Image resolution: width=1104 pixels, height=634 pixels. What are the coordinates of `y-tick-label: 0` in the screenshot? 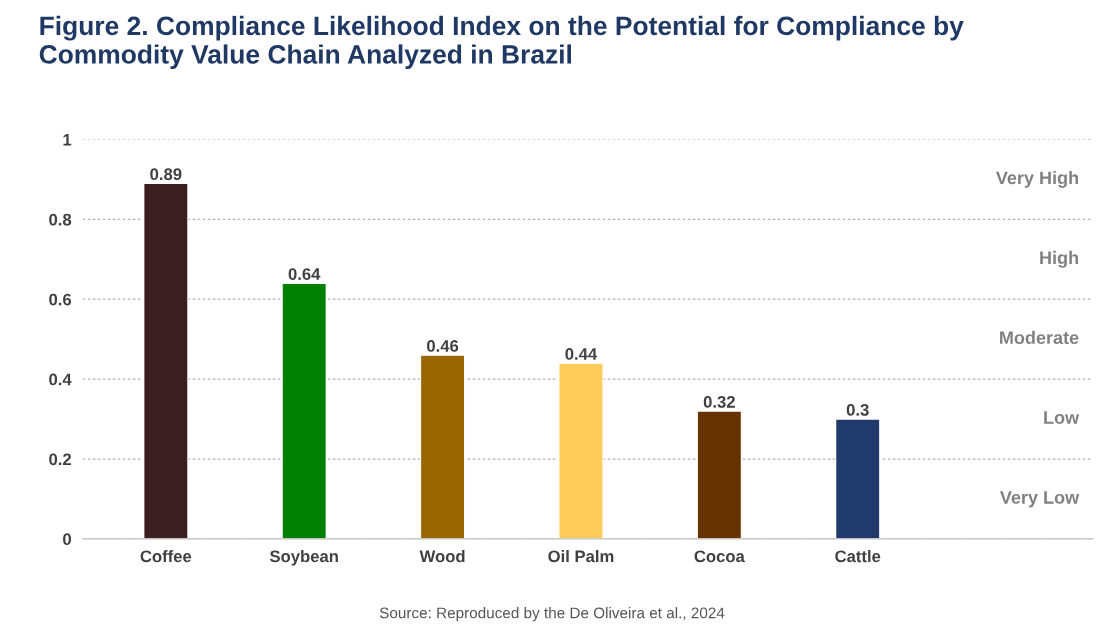 It's located at (67, 539).